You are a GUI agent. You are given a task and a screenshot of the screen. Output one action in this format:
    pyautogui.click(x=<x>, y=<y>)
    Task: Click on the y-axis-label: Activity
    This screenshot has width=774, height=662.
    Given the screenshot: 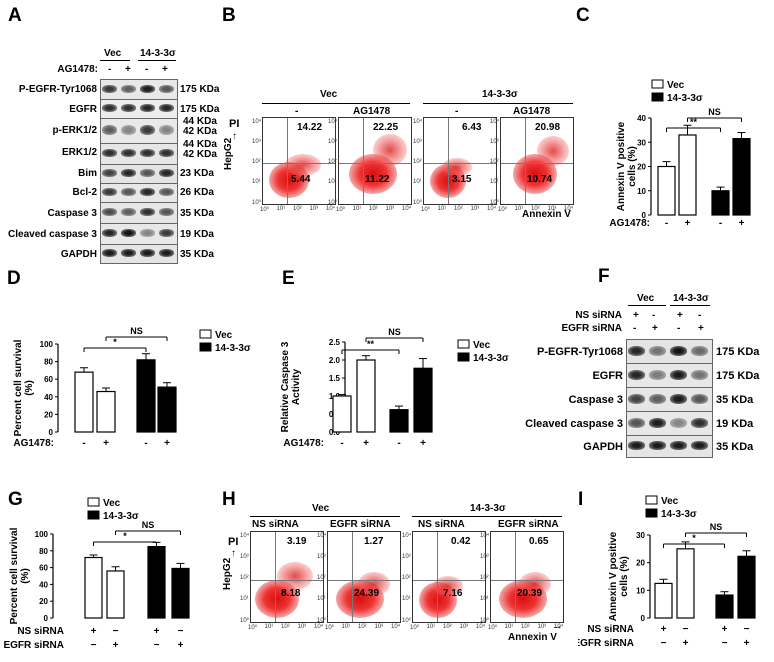 What is the action you would take?
    pyautogui.click(x=296, y=387)
    